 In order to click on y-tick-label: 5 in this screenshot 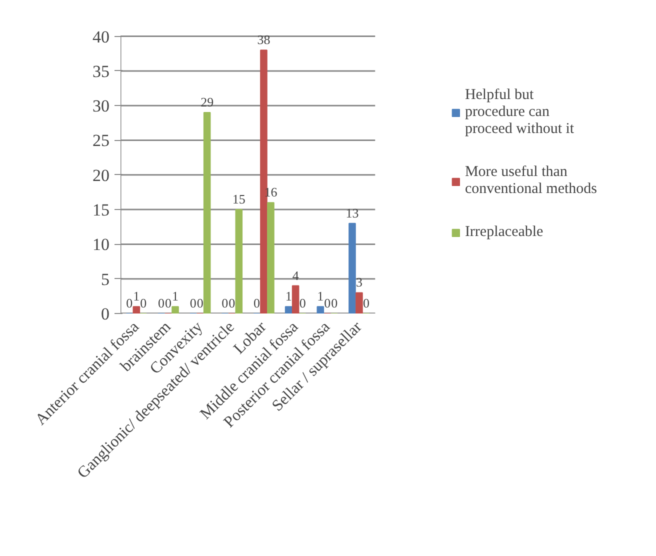, I will do `click(105, 279)`.